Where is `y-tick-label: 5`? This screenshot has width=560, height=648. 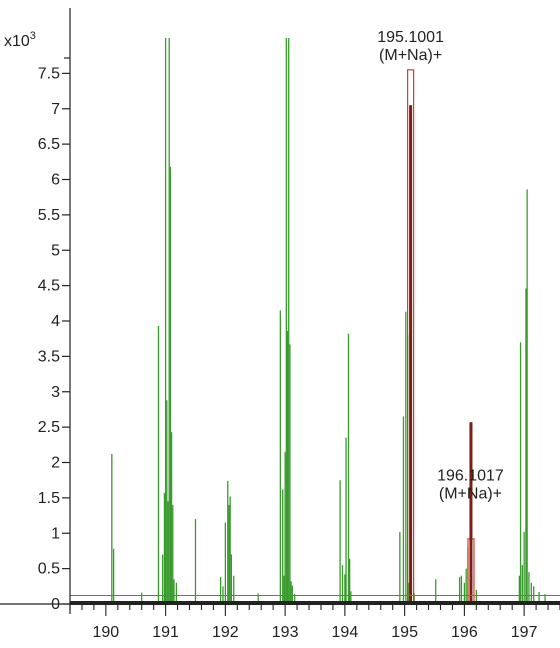
y-tick-label: 5 is located at coordinates (55, 250).